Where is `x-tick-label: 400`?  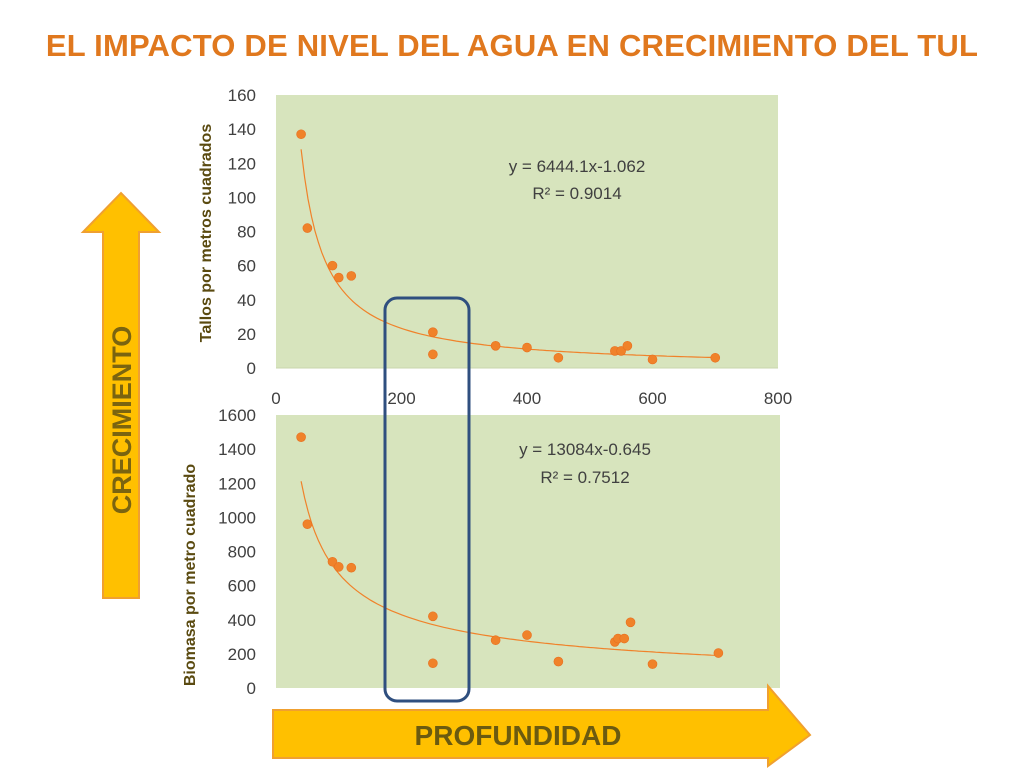 x-tick-label: 400 is located at coordinates (527, 398).